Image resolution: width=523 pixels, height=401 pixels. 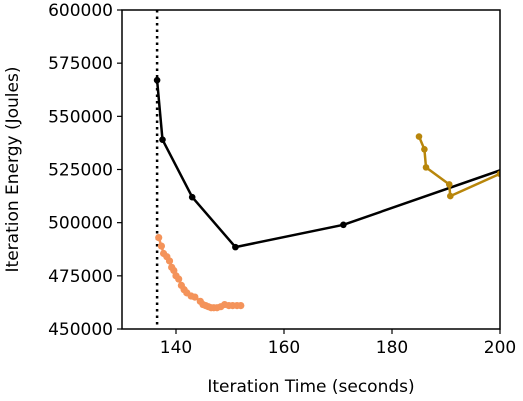 I want to click on y-tick-label-600000: 600000, so click(x=80, y=11).